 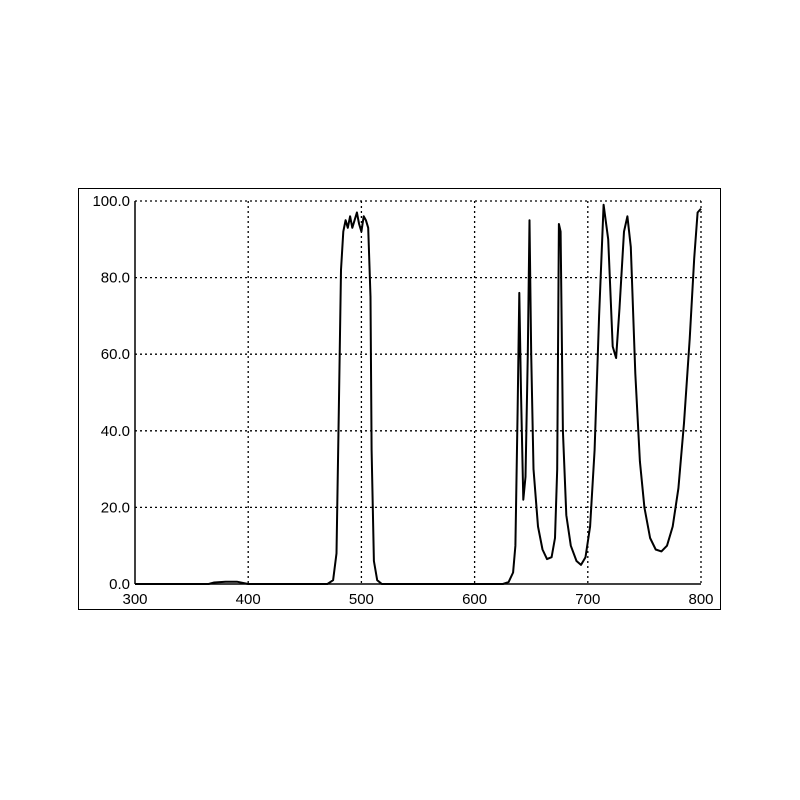 What do you see at coordinates (134, 599) in the screenshot?
I see `x-tick-label: 300` at bounding box center [134, 599].